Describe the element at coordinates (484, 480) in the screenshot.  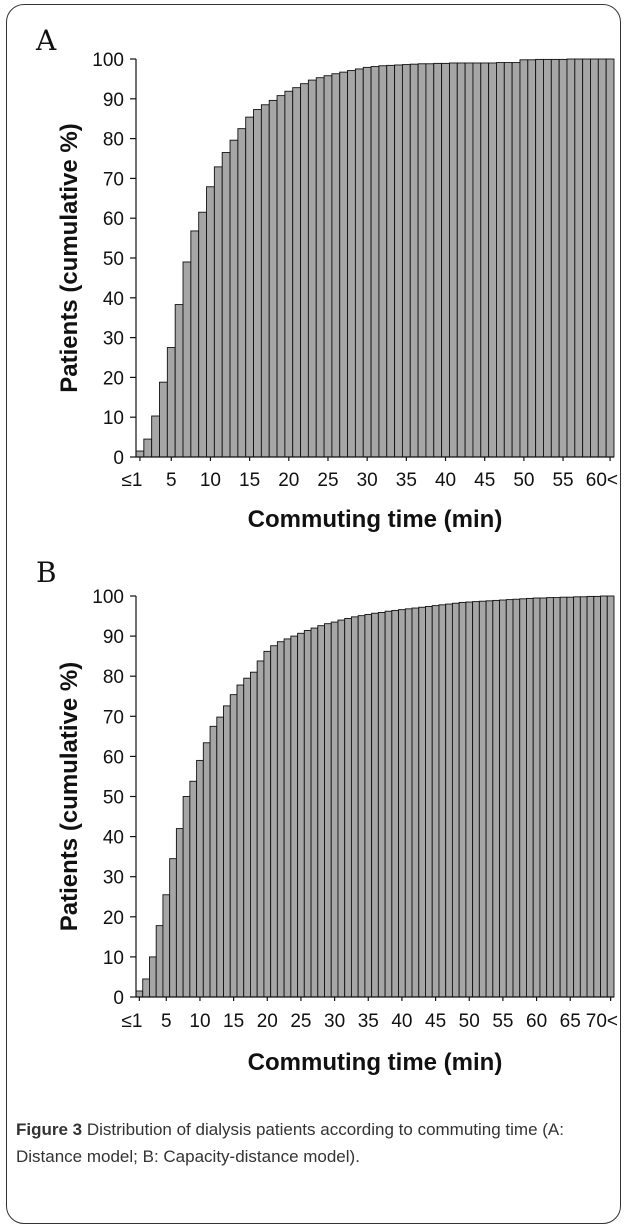
I see `x-tick-label: 45` at that location.